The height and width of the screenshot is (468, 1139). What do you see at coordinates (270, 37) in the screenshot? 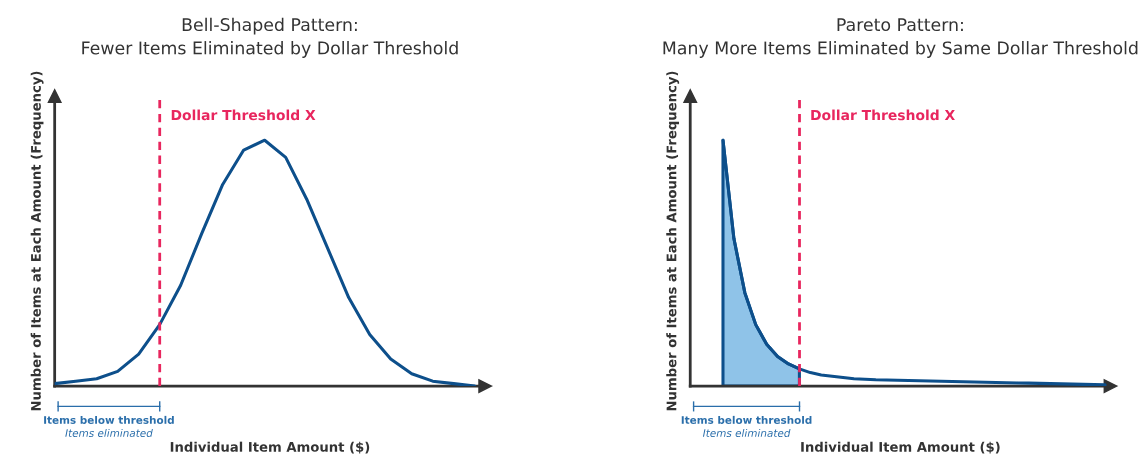
I see `chart-title: Bell-Shaped Pattern: Fewer Items Eliminated by Dollar Threshold` at bounding box center [270, 37].